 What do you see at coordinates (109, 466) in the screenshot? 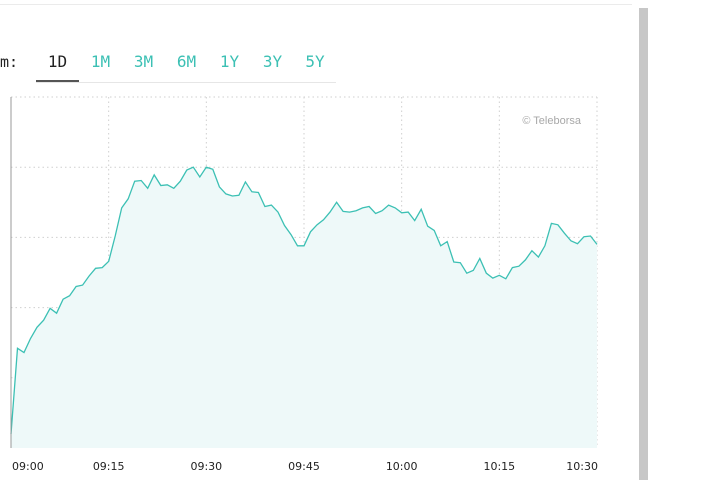
I see `x-tick-label: 09:15` at bounding box center [109, 466].